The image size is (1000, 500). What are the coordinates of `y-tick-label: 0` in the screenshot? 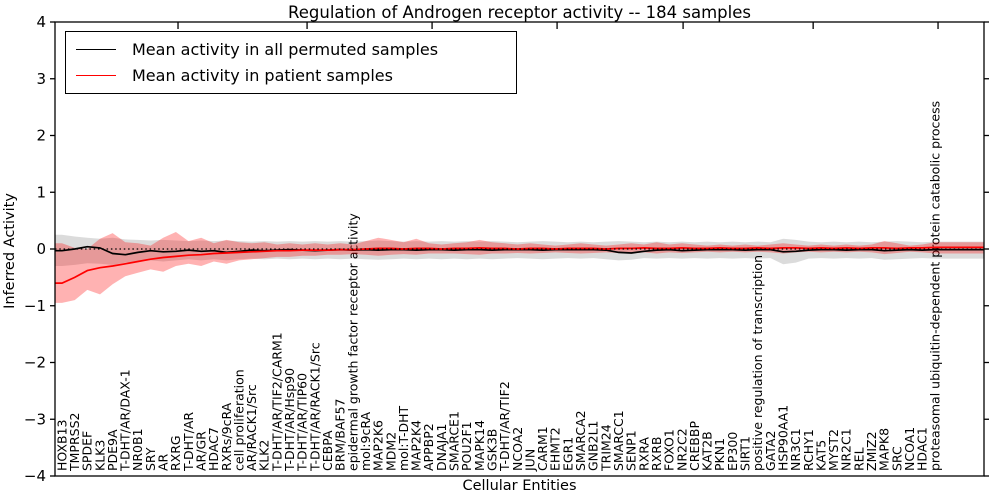 It's located at (41, 249).